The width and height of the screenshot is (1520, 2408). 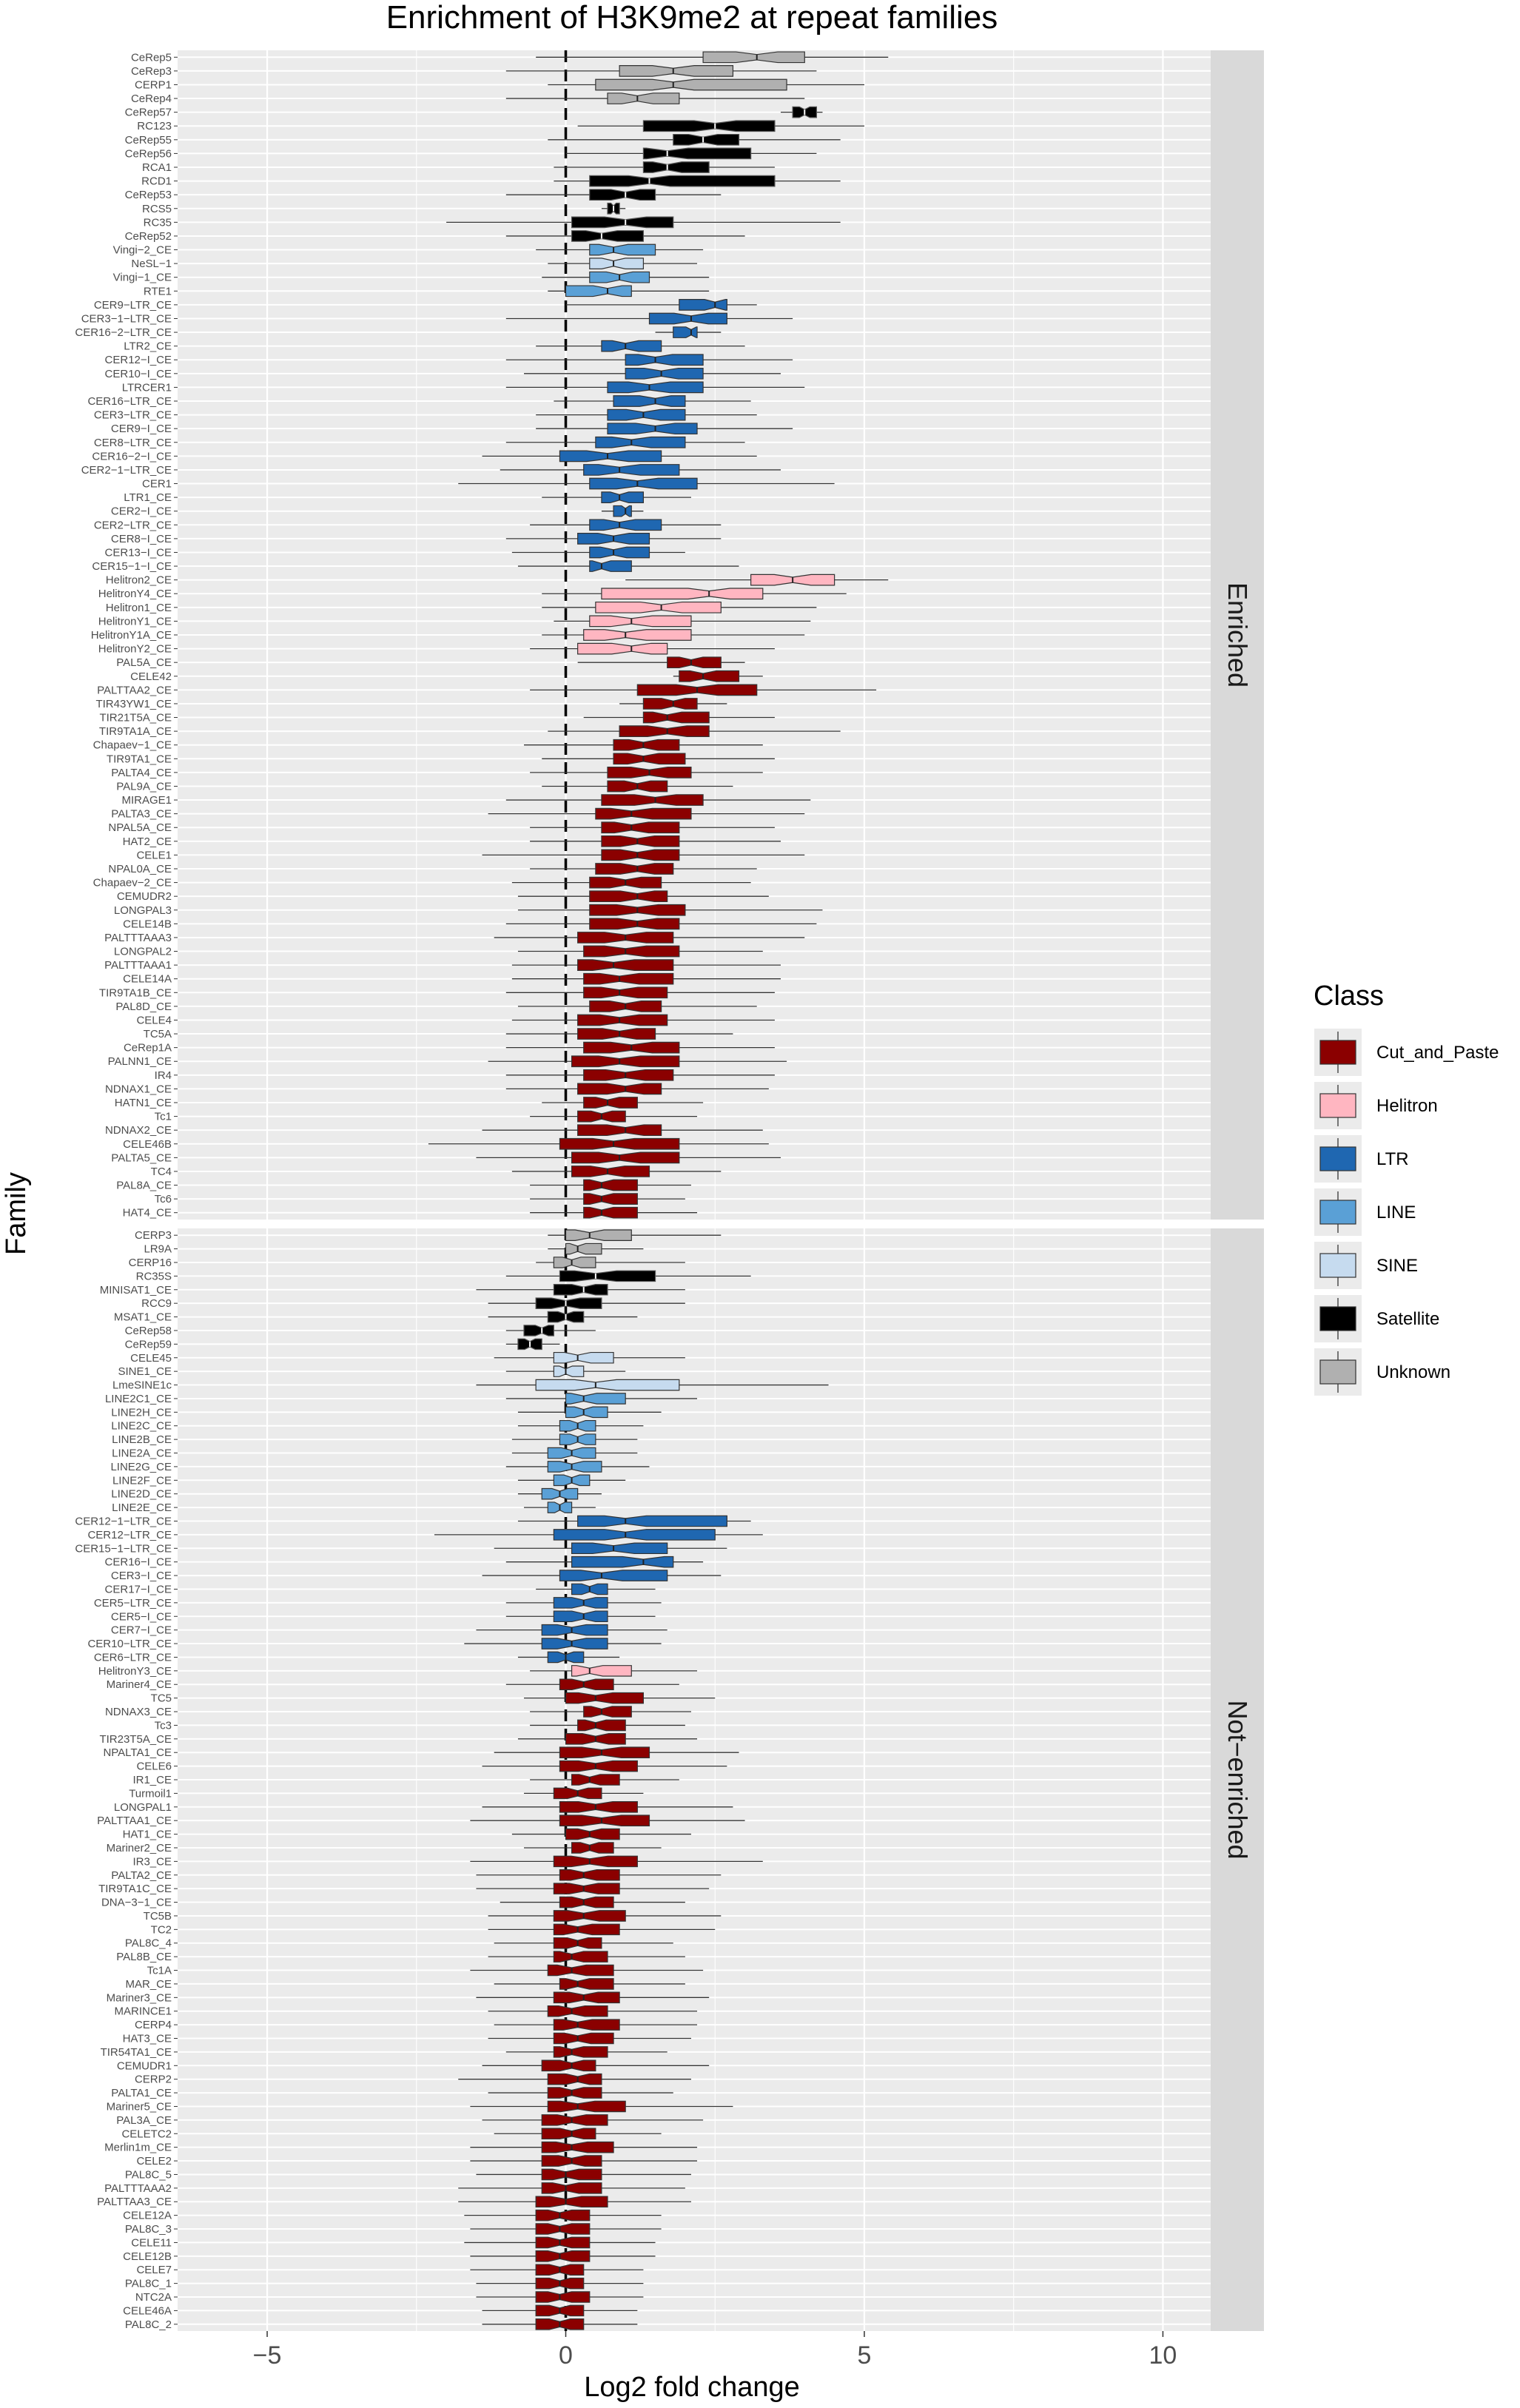 What do you see at coordinates (154, 126) in the screenshot?
I see `y-tick-label: RC123` at bounding box center [154, 126].